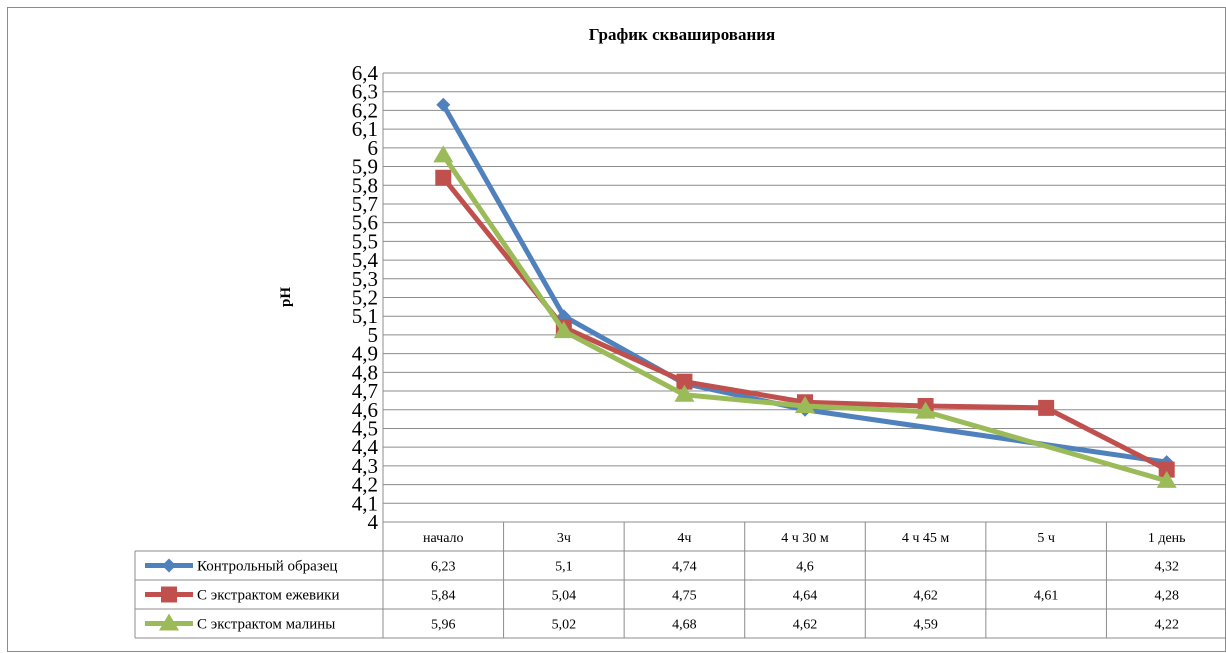 This screenshot has height=653, width=1226. Describe the element at coordinates (268, 596) in the screenshot. I see `legend-entry: С экстрактом ежевики` at that location.